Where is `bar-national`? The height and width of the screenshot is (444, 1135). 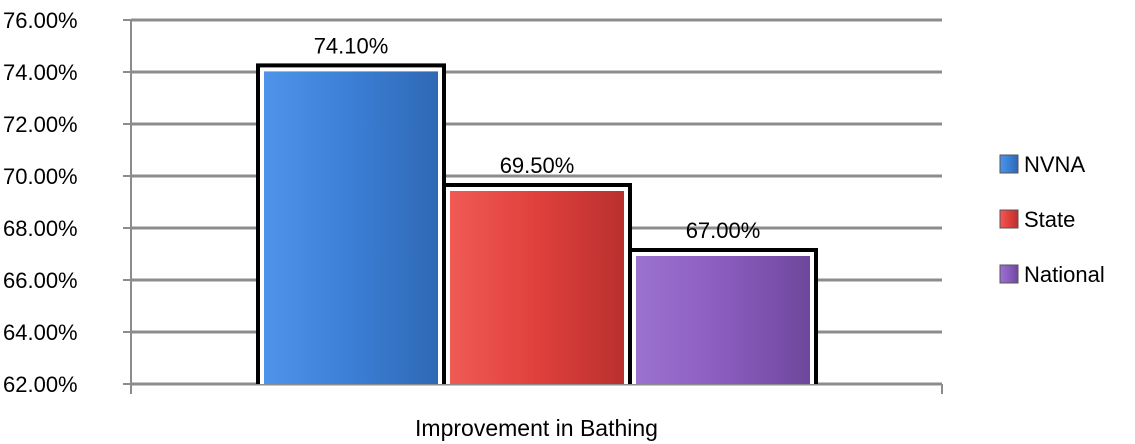 bar-national is located at coordinates (723, 320).